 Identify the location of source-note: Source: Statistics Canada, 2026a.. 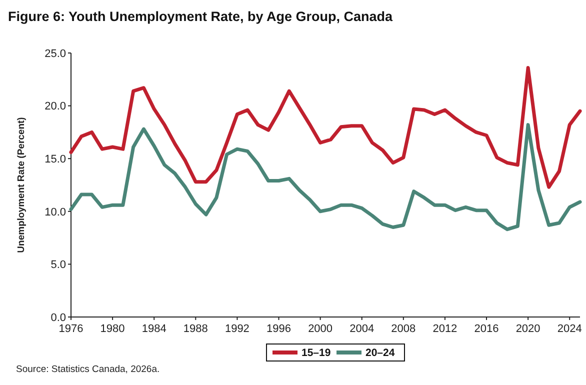
(88, 369).